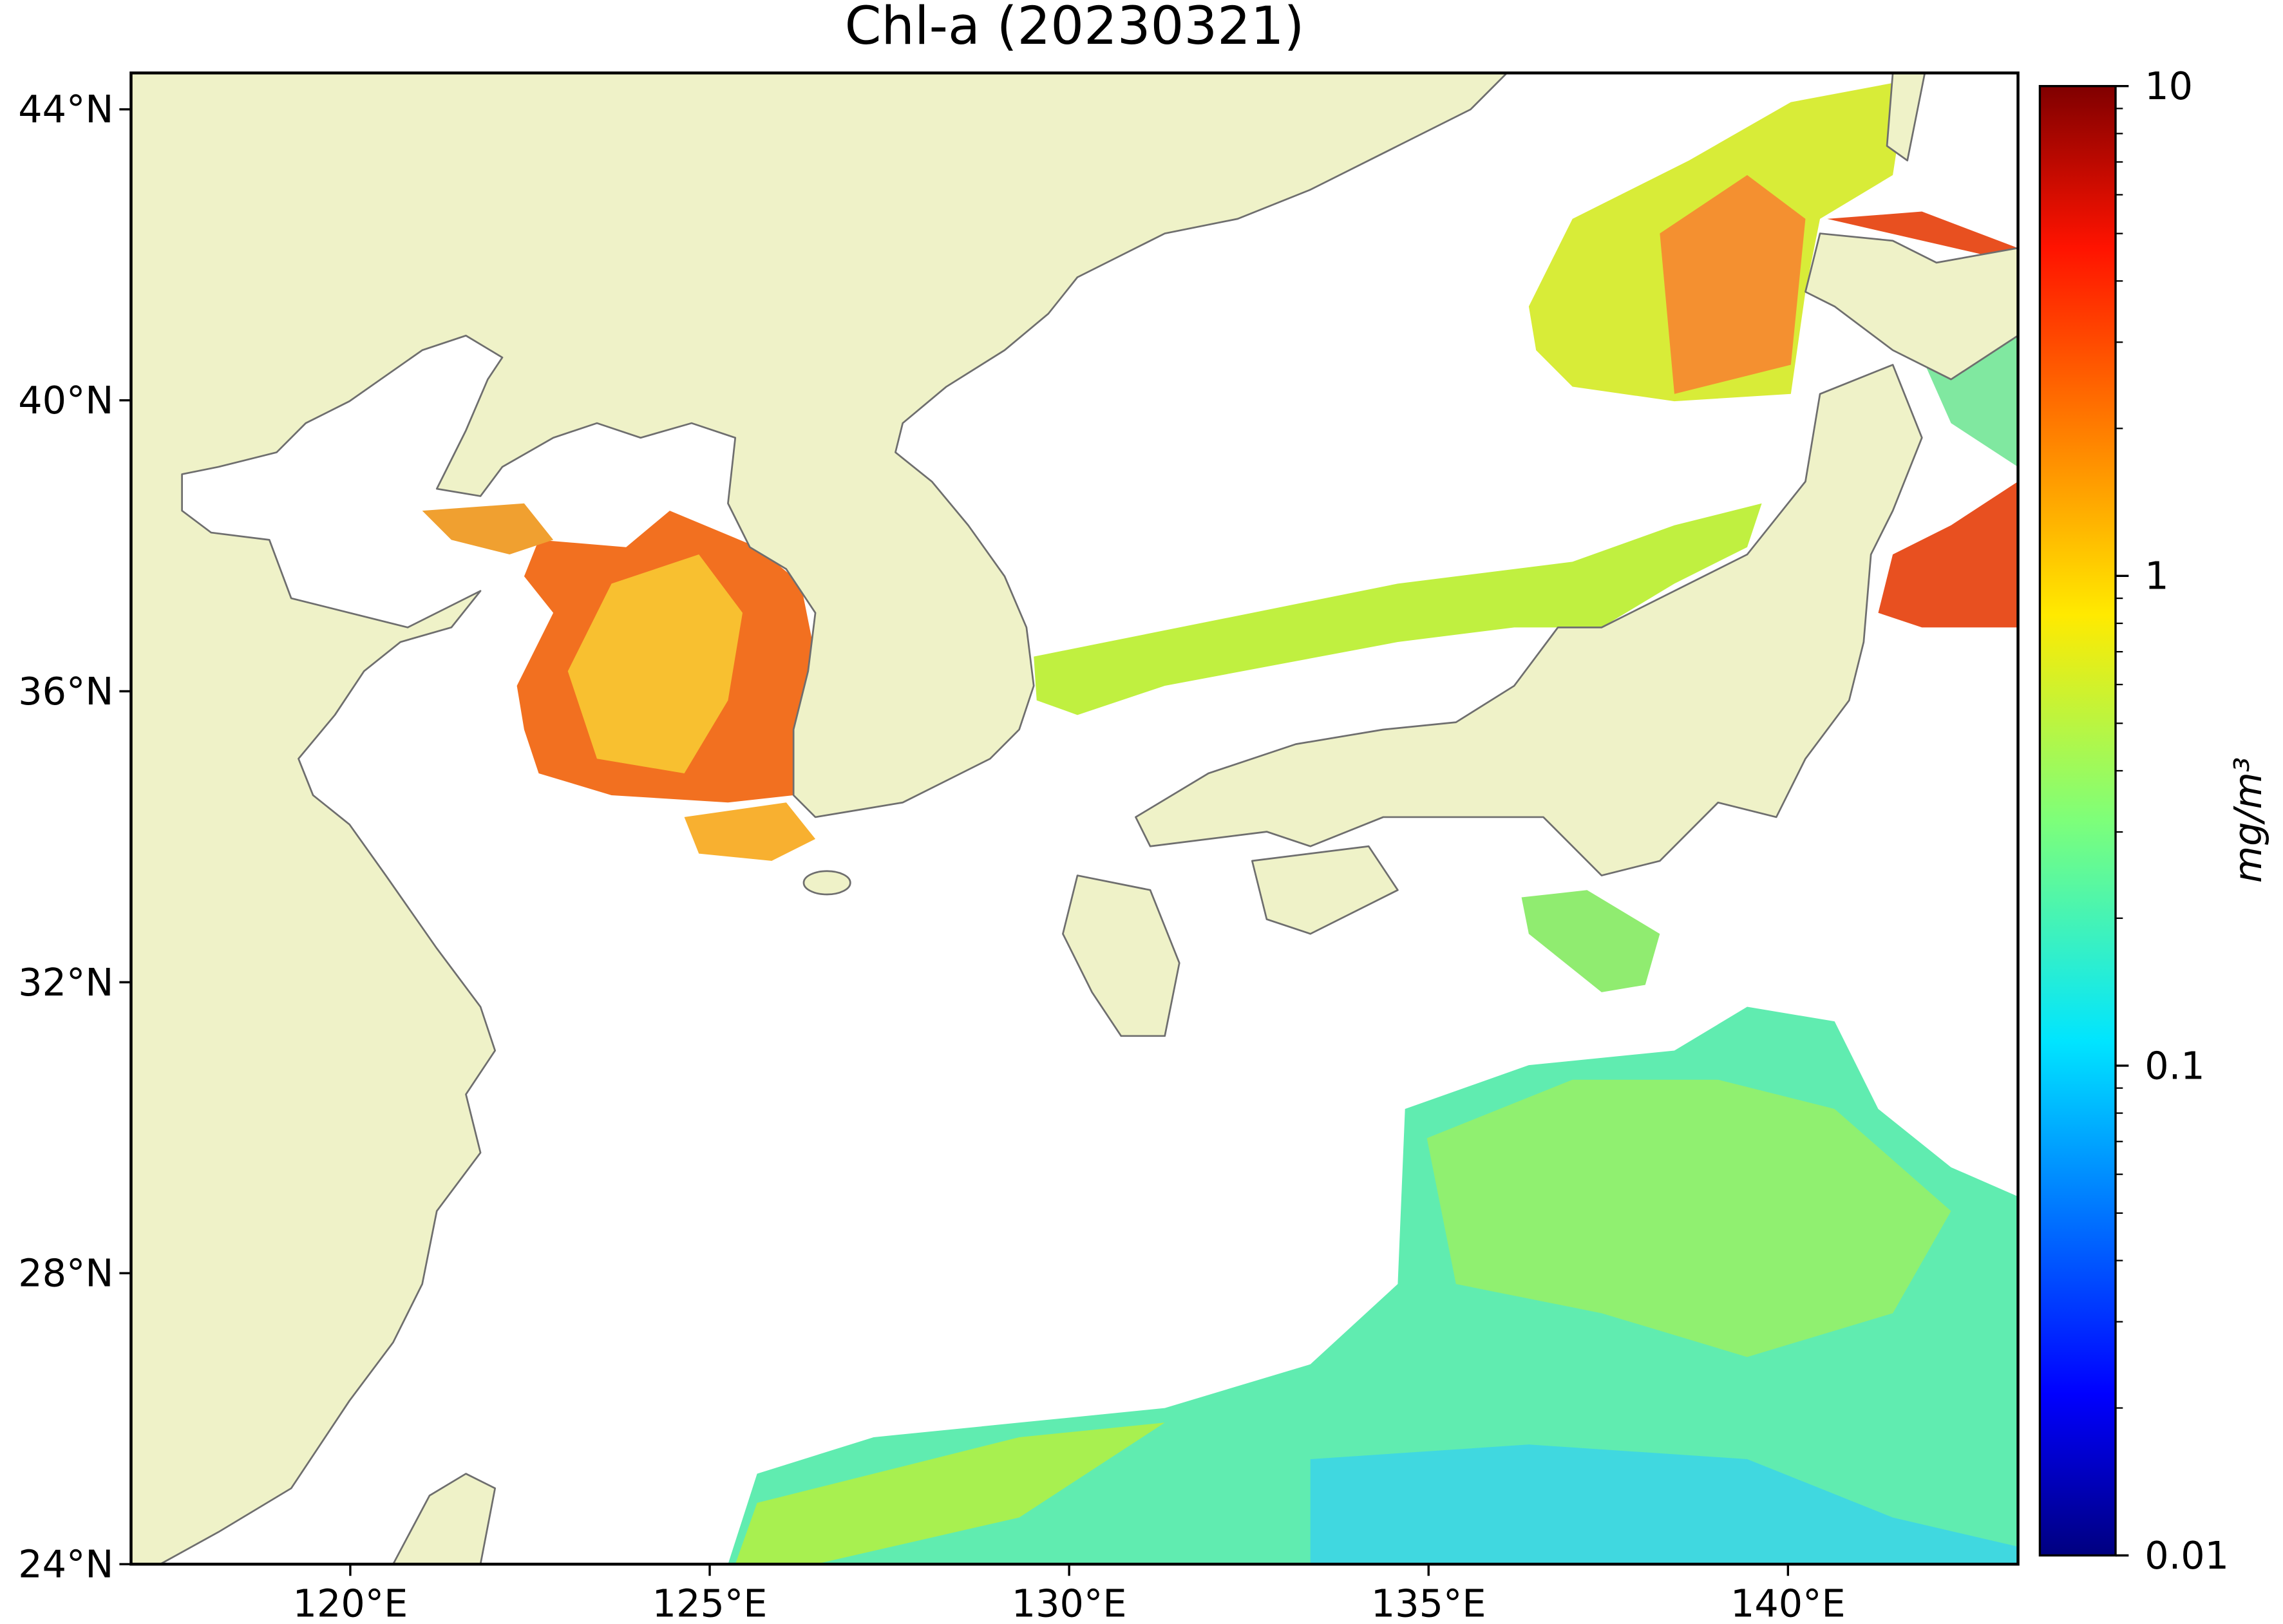 The width and height of the screenshot is (2283, 1624). I want to click on colorbar-frame, so click(2077, 821).